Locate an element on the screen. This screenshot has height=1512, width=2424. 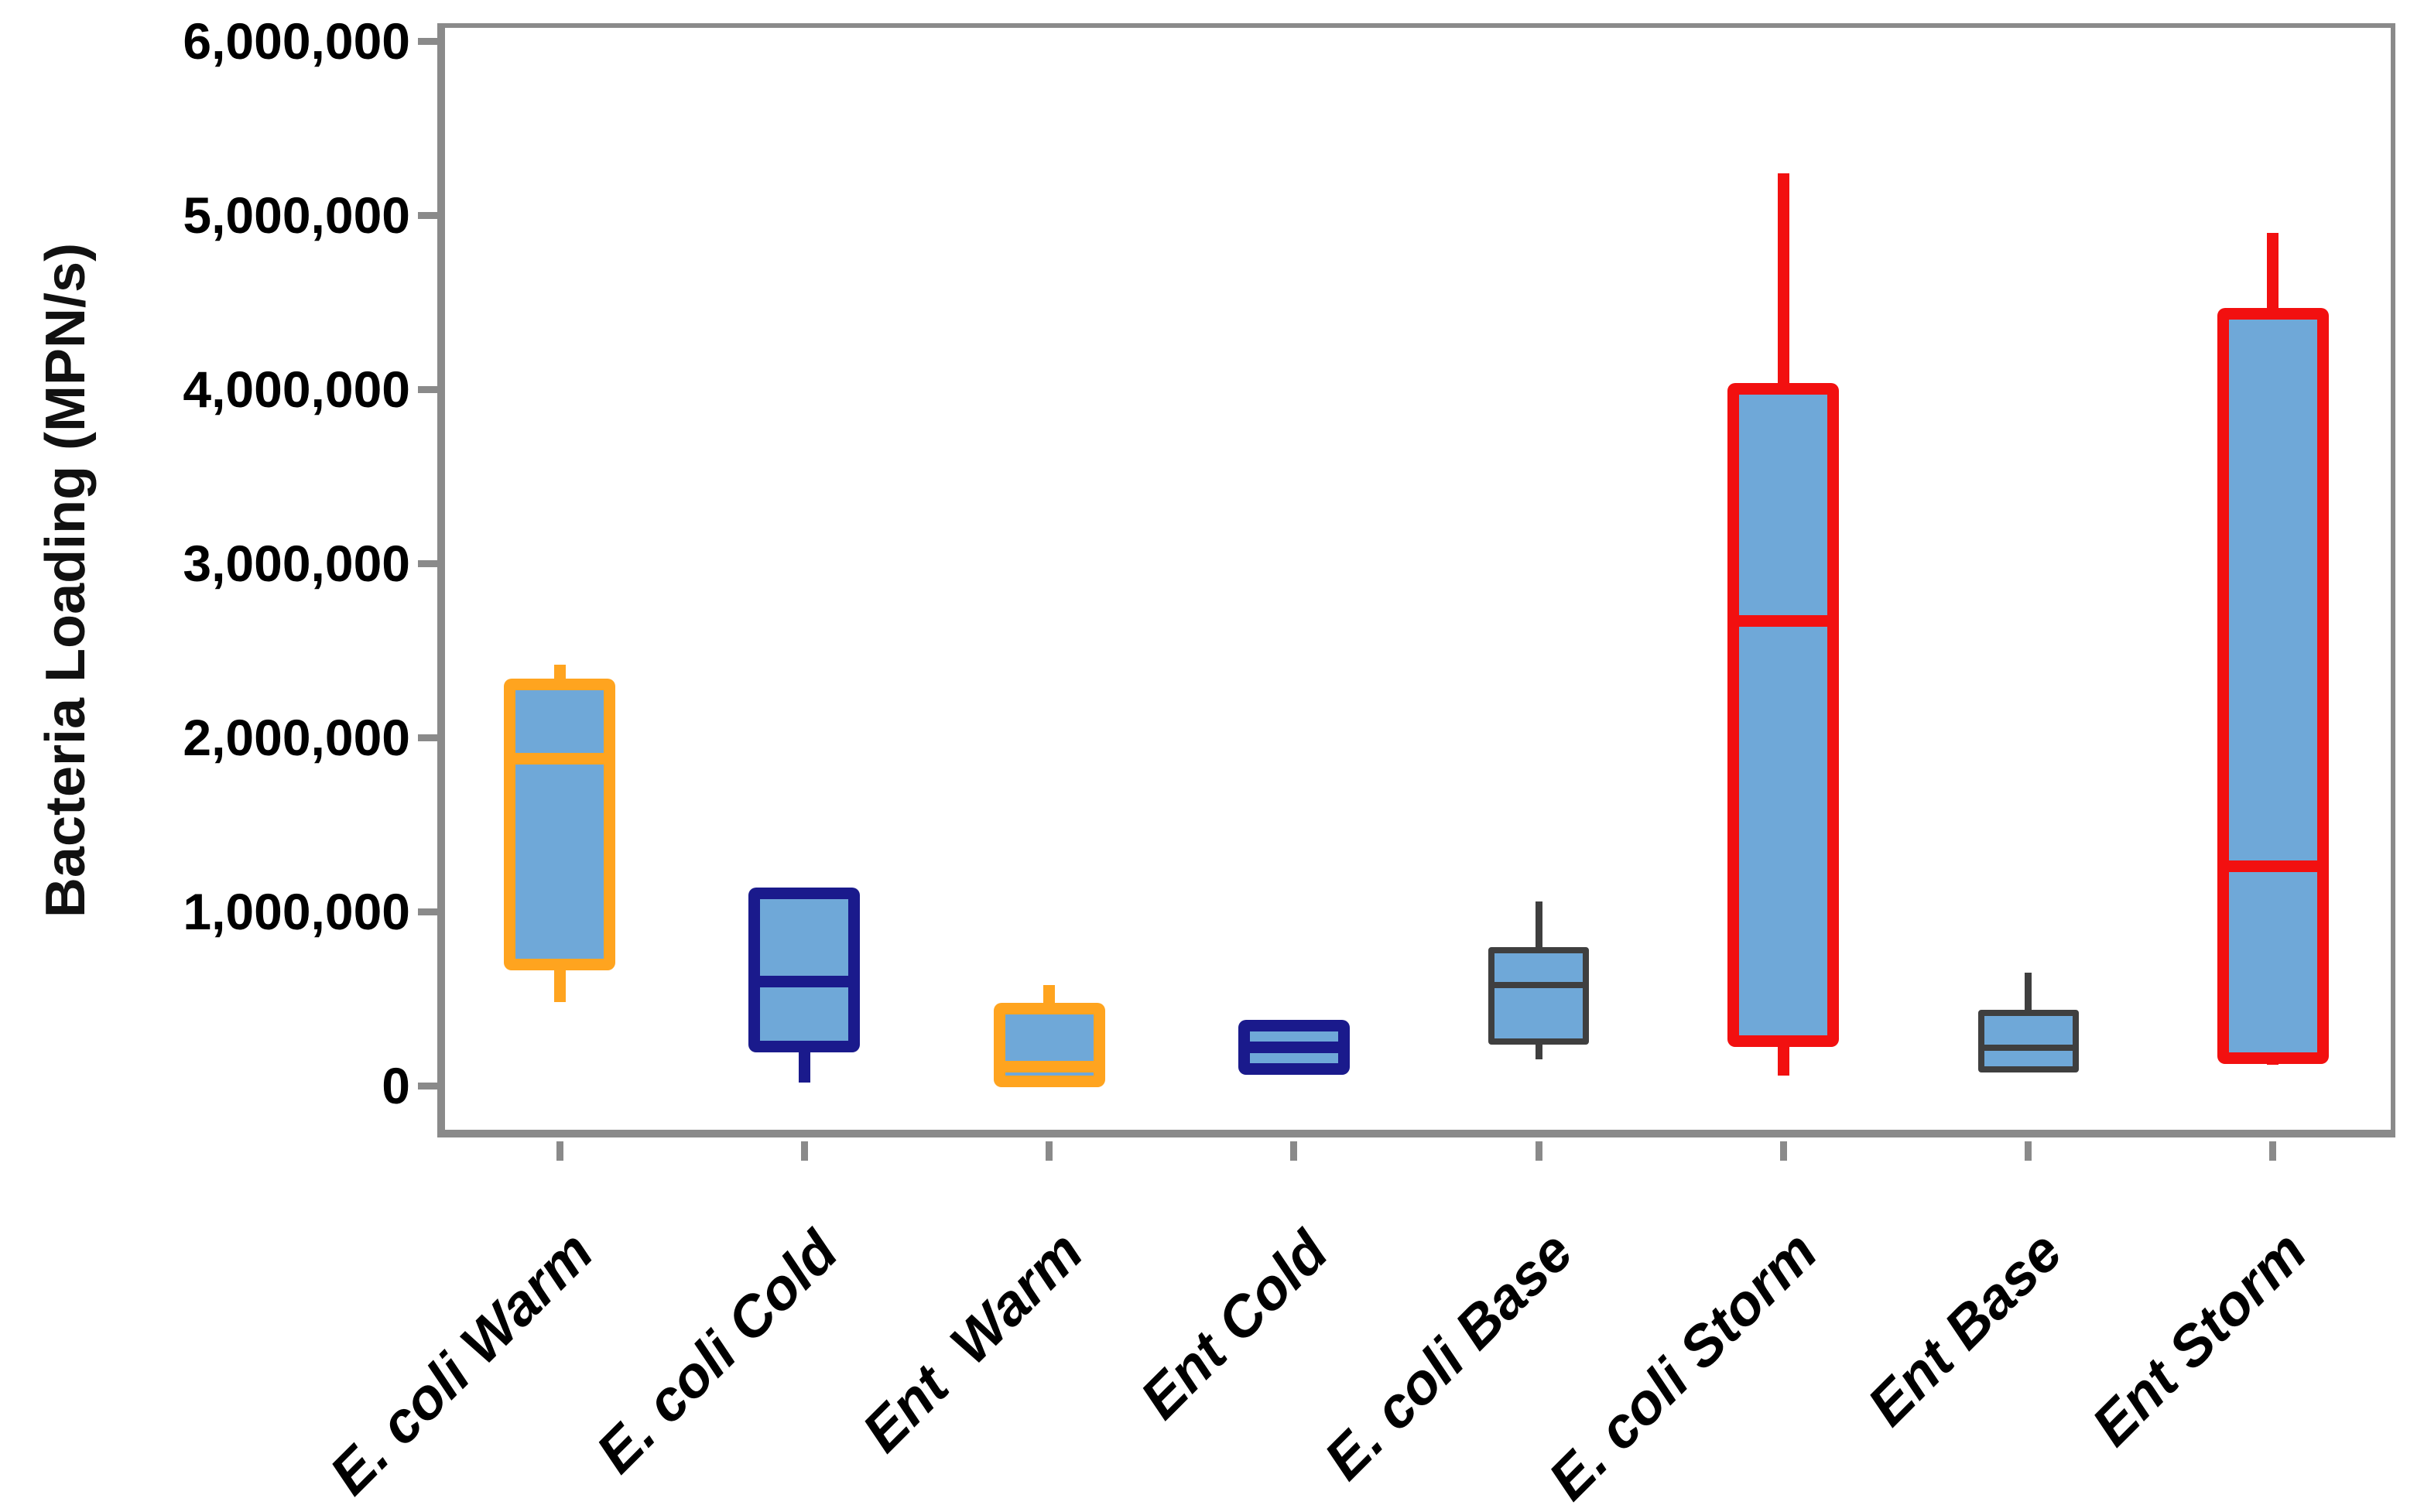
y-tick-label: 5,000,000 is located at coordinates (296, 215).